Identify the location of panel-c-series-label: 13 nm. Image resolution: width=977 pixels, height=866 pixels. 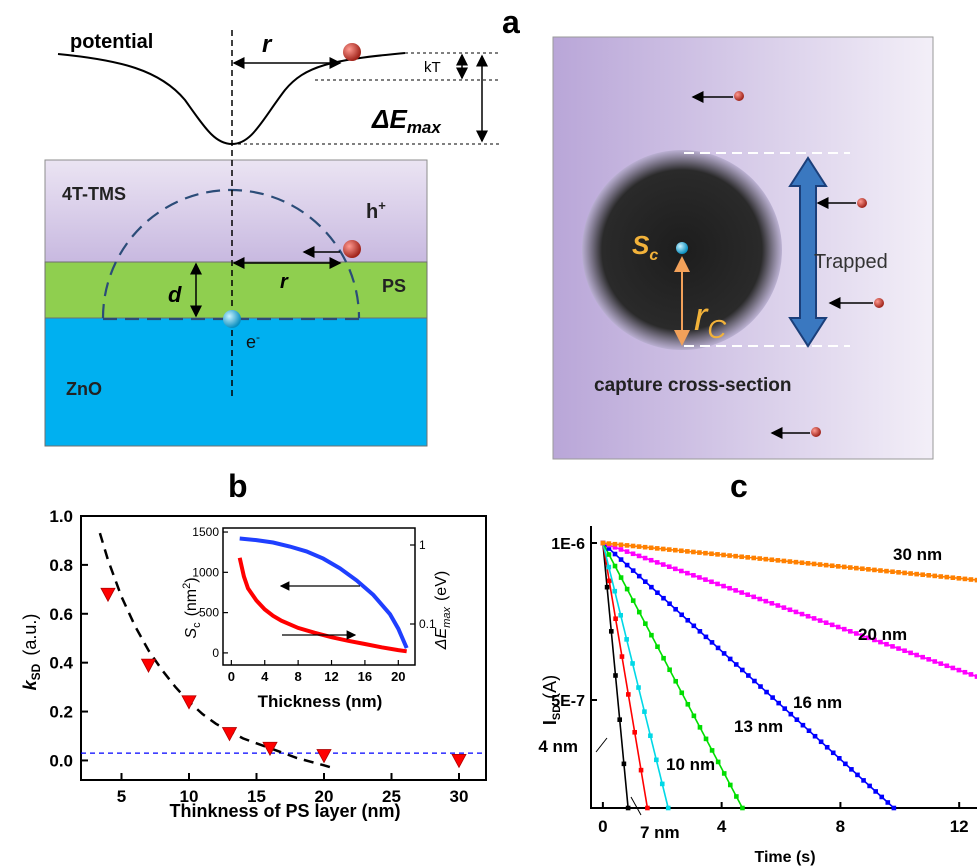
(758, 726).